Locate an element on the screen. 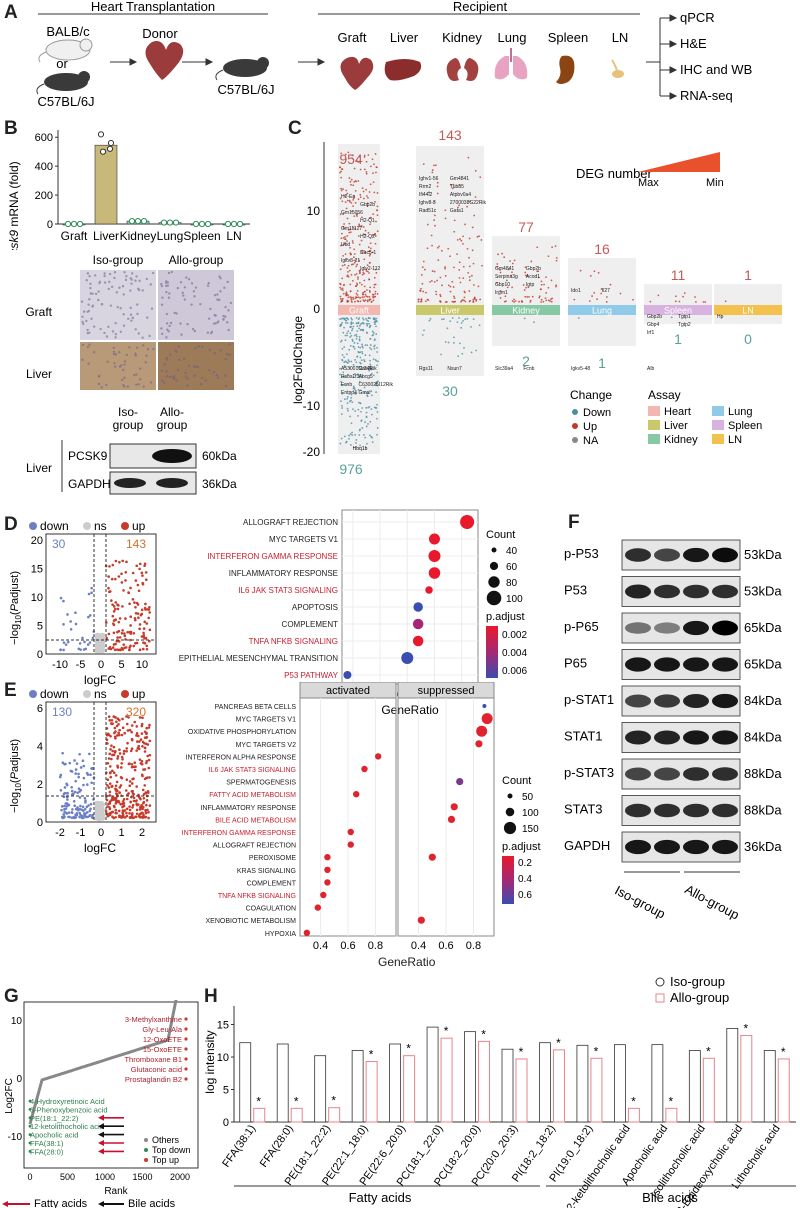 The height and width of the screenshot is (1208, 800). b-xlabel: Kidney is located at coordinates (138, 236).